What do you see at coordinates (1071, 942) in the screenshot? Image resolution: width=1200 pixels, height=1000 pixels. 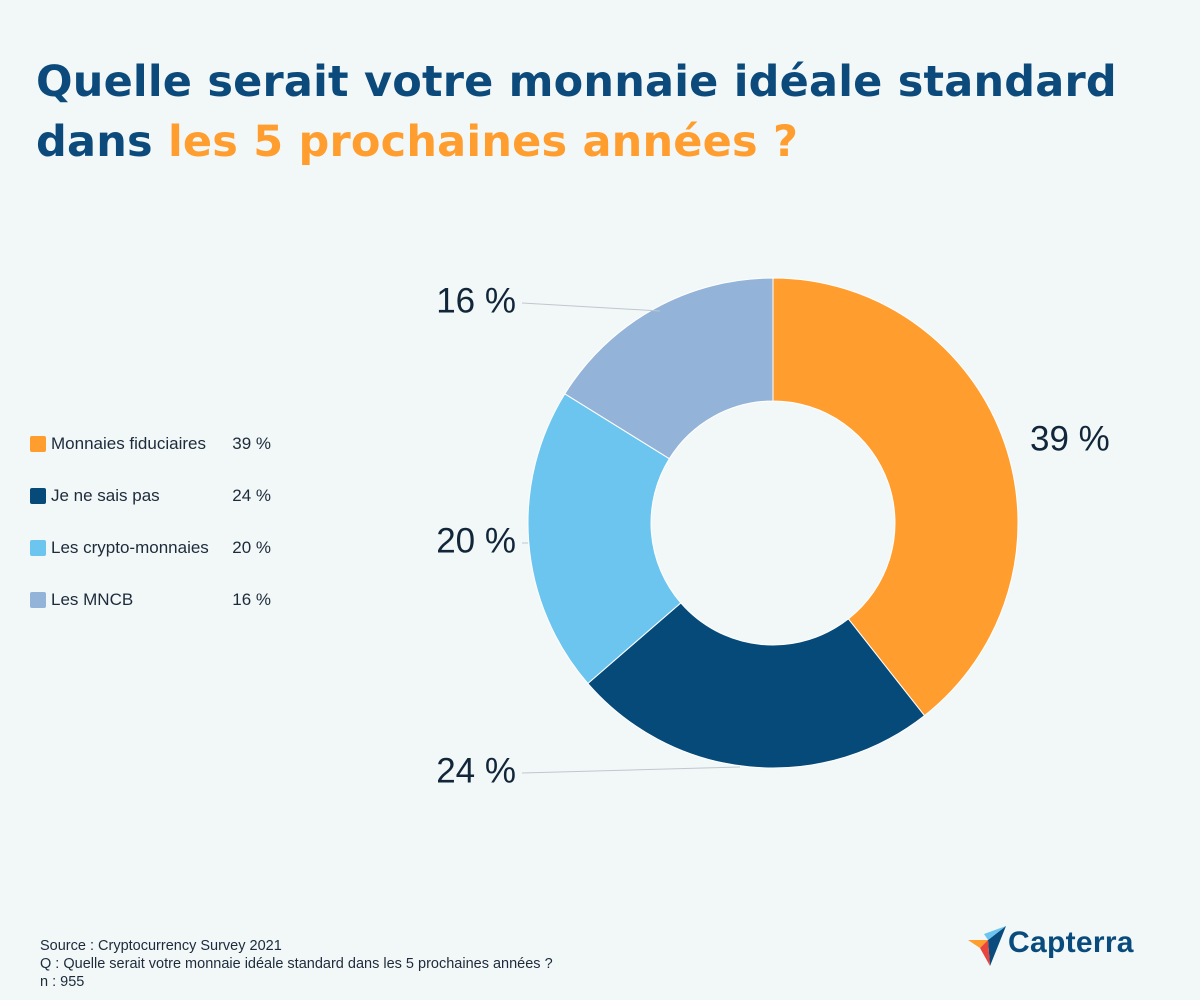 I see `capterra-logo-text: Capterra` at bounding box center [1071, 942].